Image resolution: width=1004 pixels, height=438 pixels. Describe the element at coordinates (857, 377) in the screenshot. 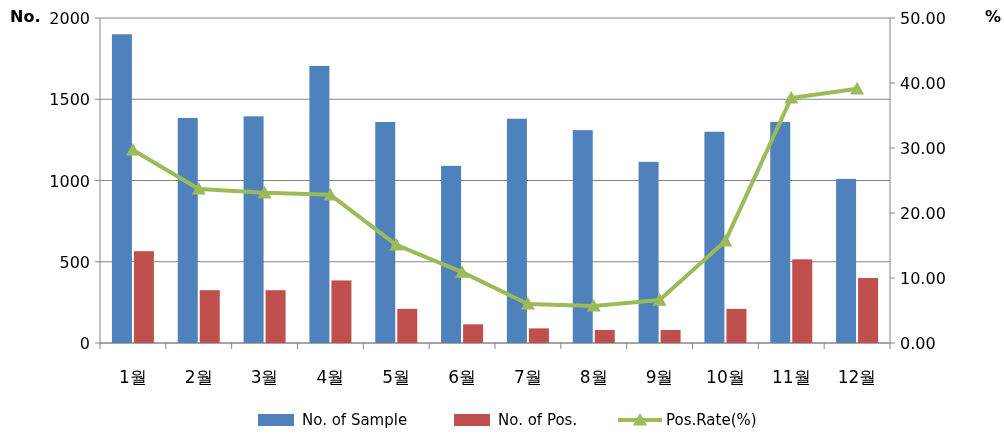

I see `x-tick-label: 12월` at that location.